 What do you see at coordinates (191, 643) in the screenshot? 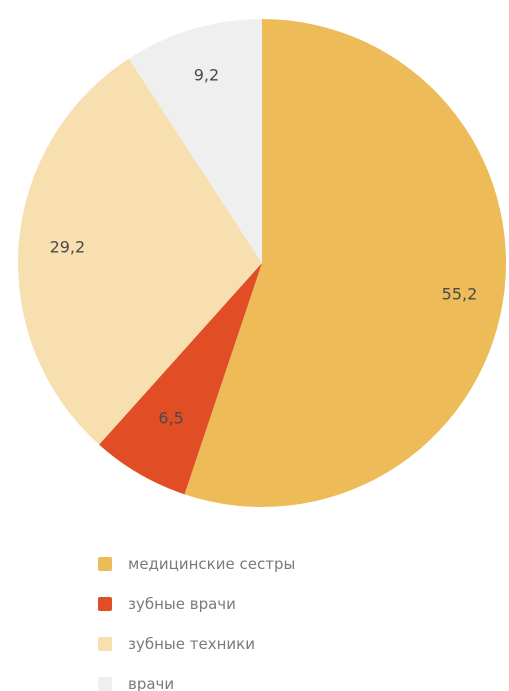
I see `legend-label: зубные техники` at bounding box center [191, 643].